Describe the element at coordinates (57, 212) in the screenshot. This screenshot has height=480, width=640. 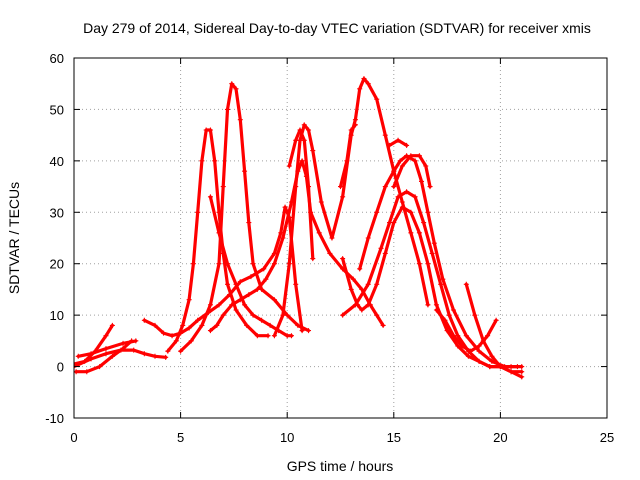
I see `y-tick-label: 30` at that location.